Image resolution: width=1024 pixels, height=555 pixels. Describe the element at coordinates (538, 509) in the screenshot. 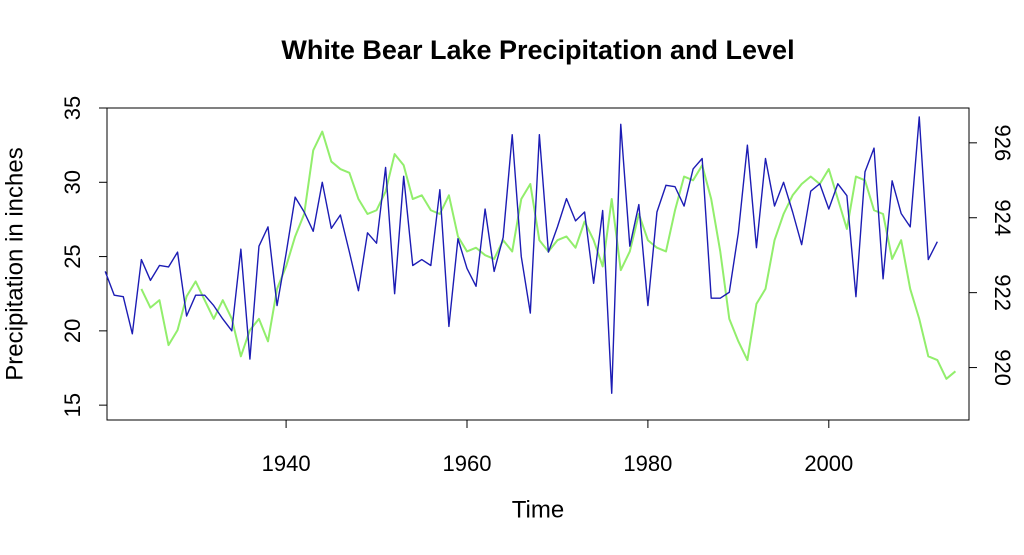

I see `x-axis-title: Time` at that location.